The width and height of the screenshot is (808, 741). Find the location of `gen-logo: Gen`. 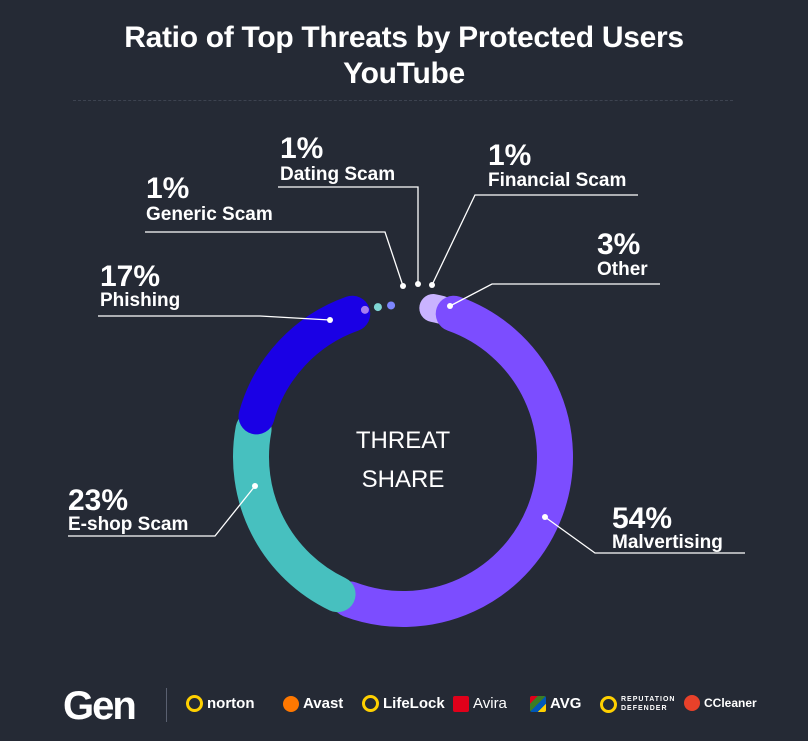

gen-logo: Gen is located at coordinates (100, 706).